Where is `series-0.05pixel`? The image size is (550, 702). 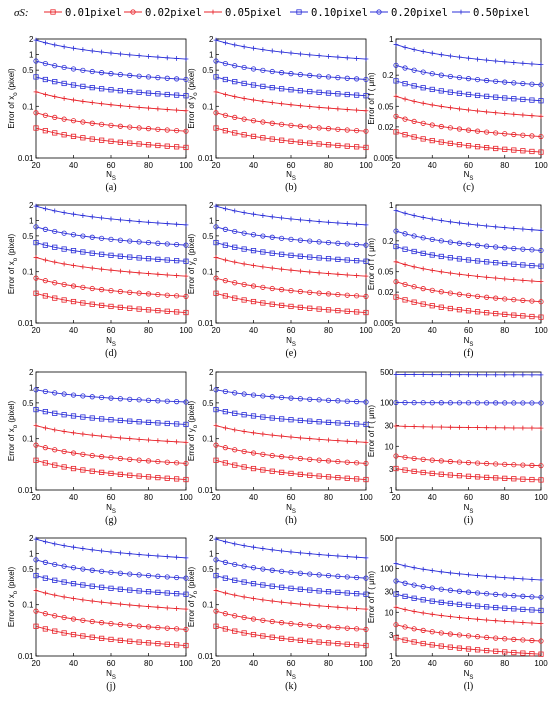
series-0.05pixel is located at coordinates (291, 600).